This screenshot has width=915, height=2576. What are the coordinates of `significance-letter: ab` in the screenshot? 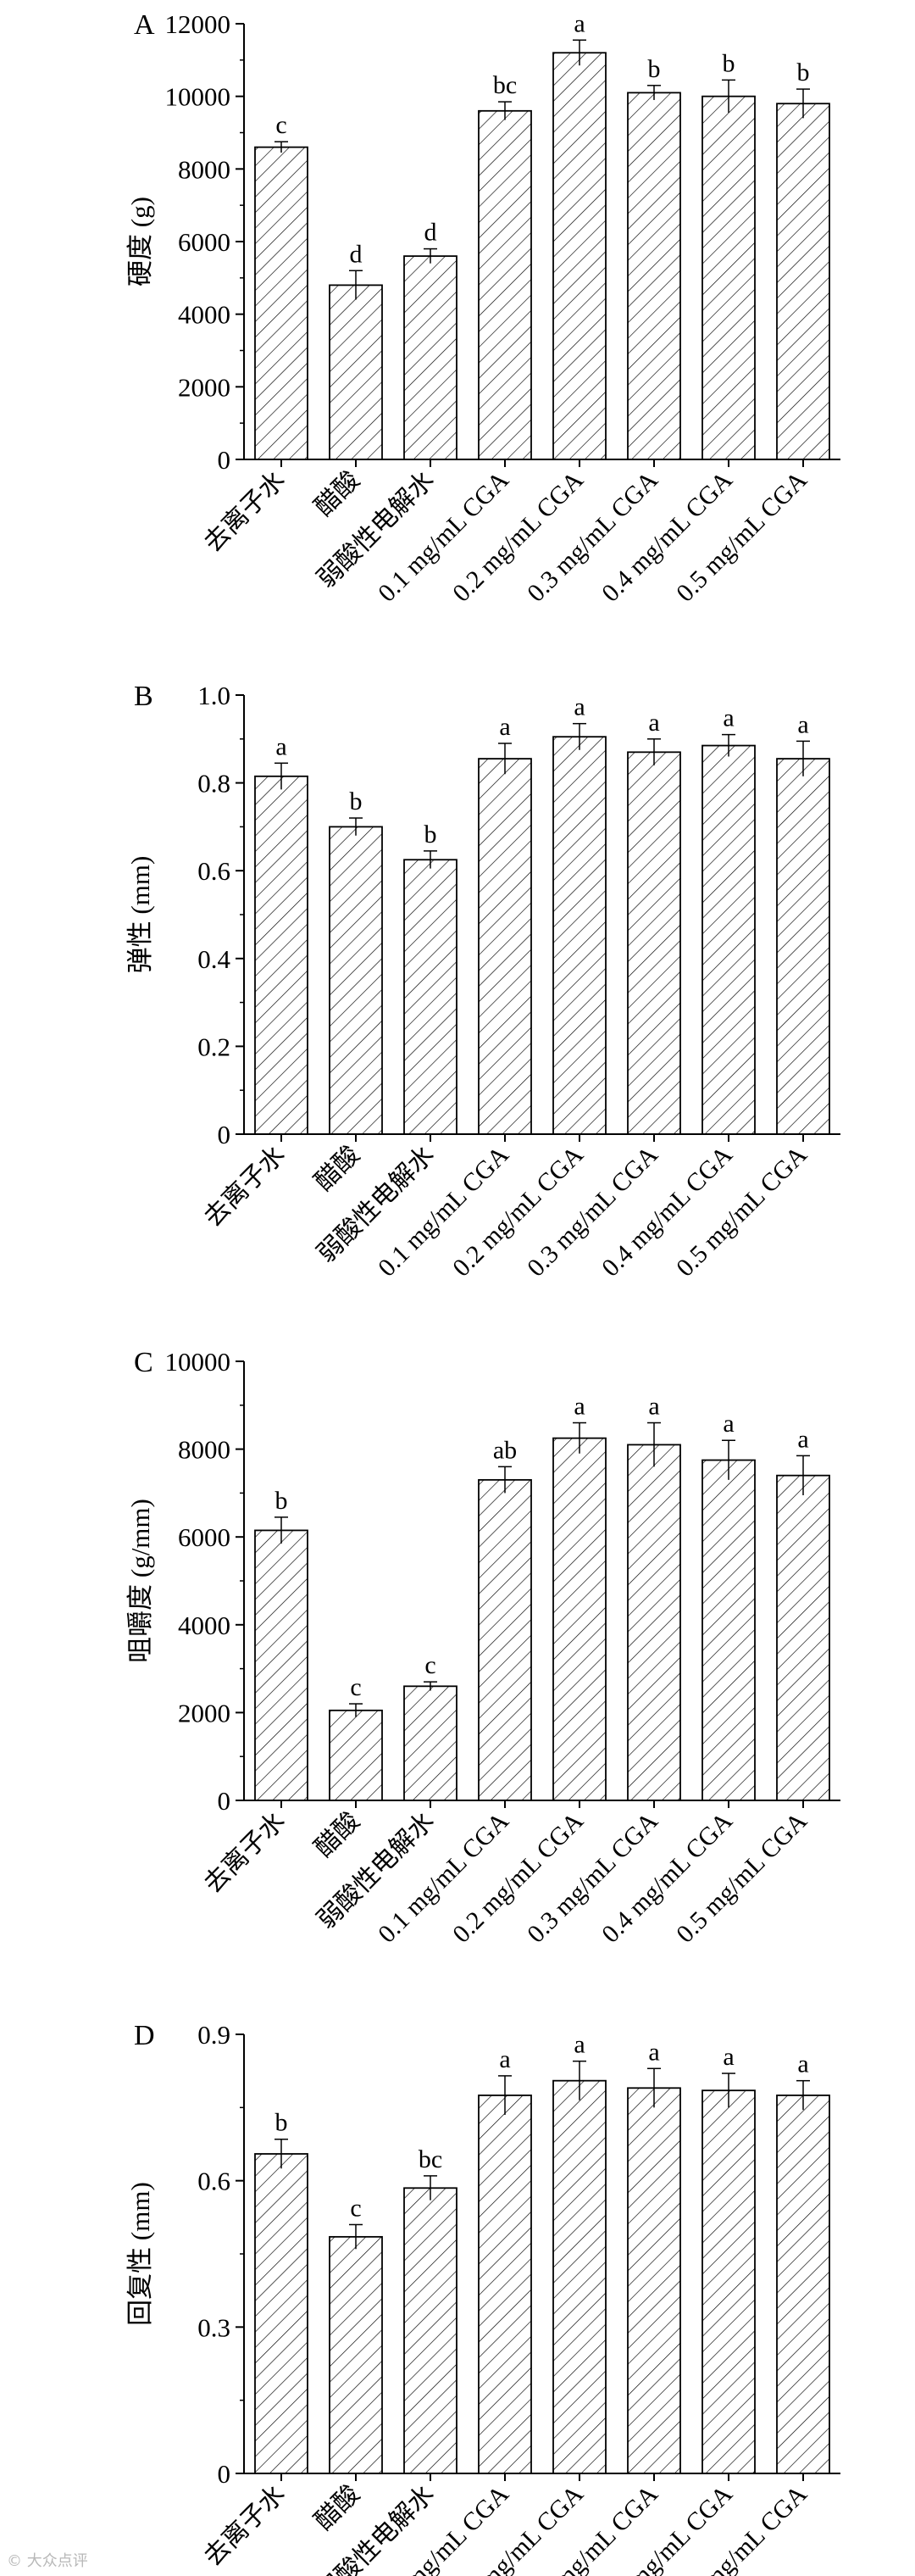 It's located at (505, 1450).